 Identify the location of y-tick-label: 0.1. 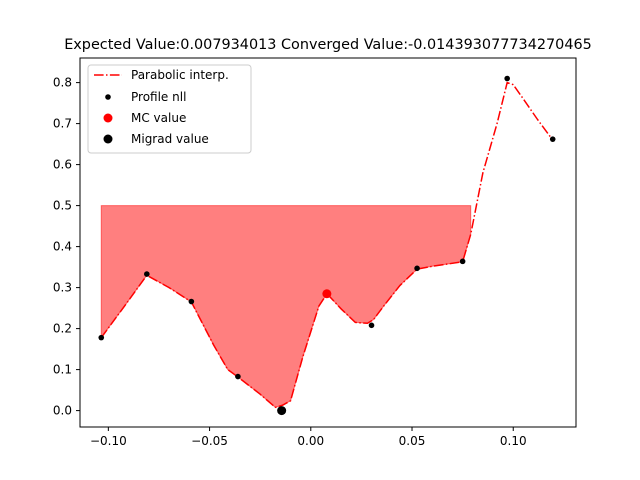
(62, 370).